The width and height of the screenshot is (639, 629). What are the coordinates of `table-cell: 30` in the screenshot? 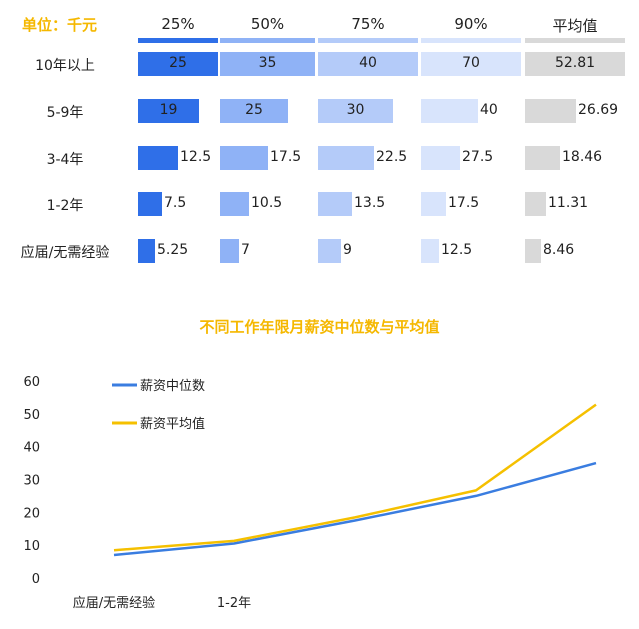 It's located at (368, 111).